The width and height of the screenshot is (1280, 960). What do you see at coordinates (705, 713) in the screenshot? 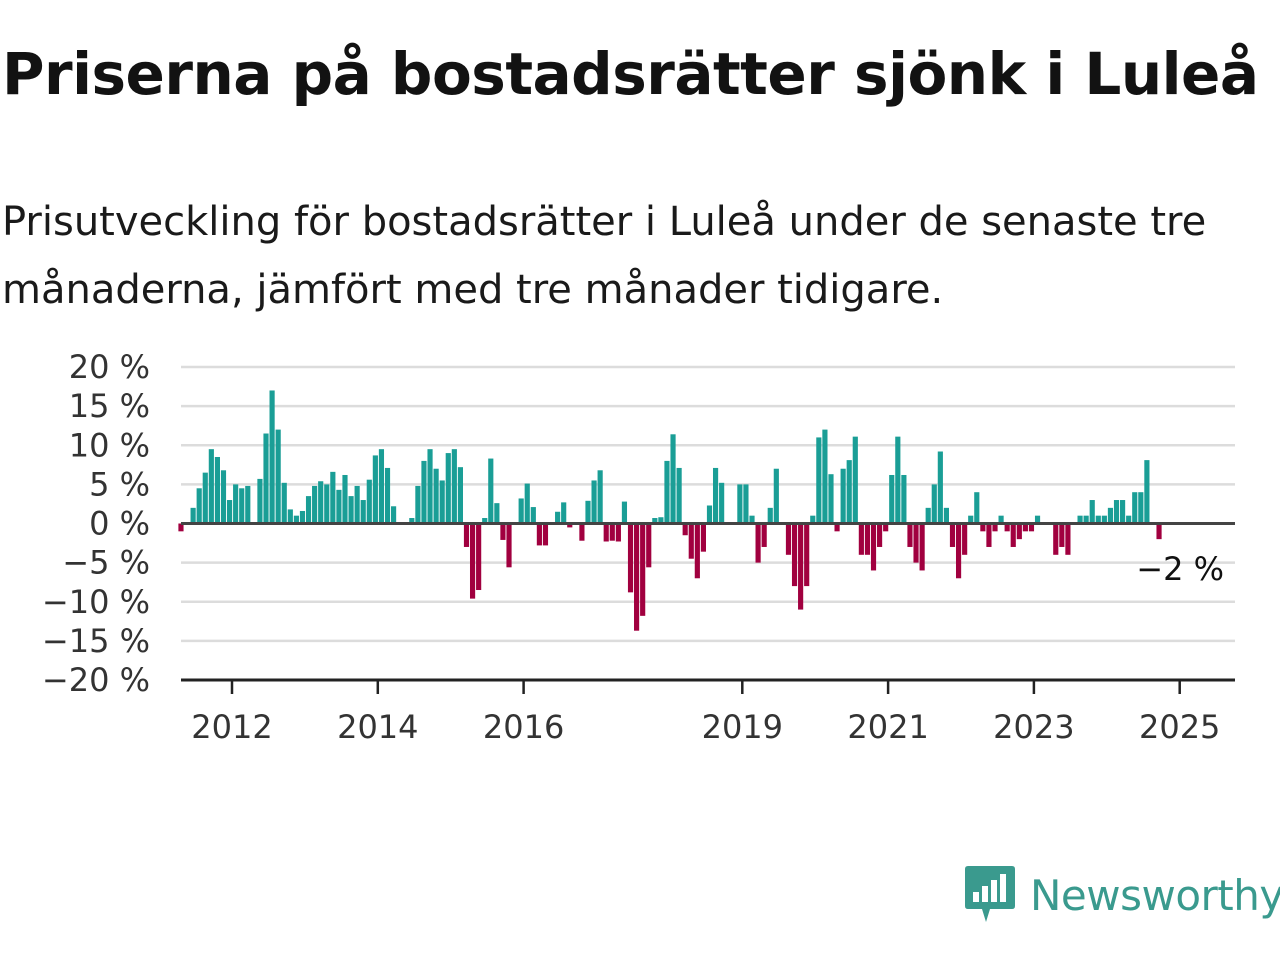
I see `x-axis-ticks: 2012 2014 2016 2019 2021 2023 2025` at bounding box center [705, 713].